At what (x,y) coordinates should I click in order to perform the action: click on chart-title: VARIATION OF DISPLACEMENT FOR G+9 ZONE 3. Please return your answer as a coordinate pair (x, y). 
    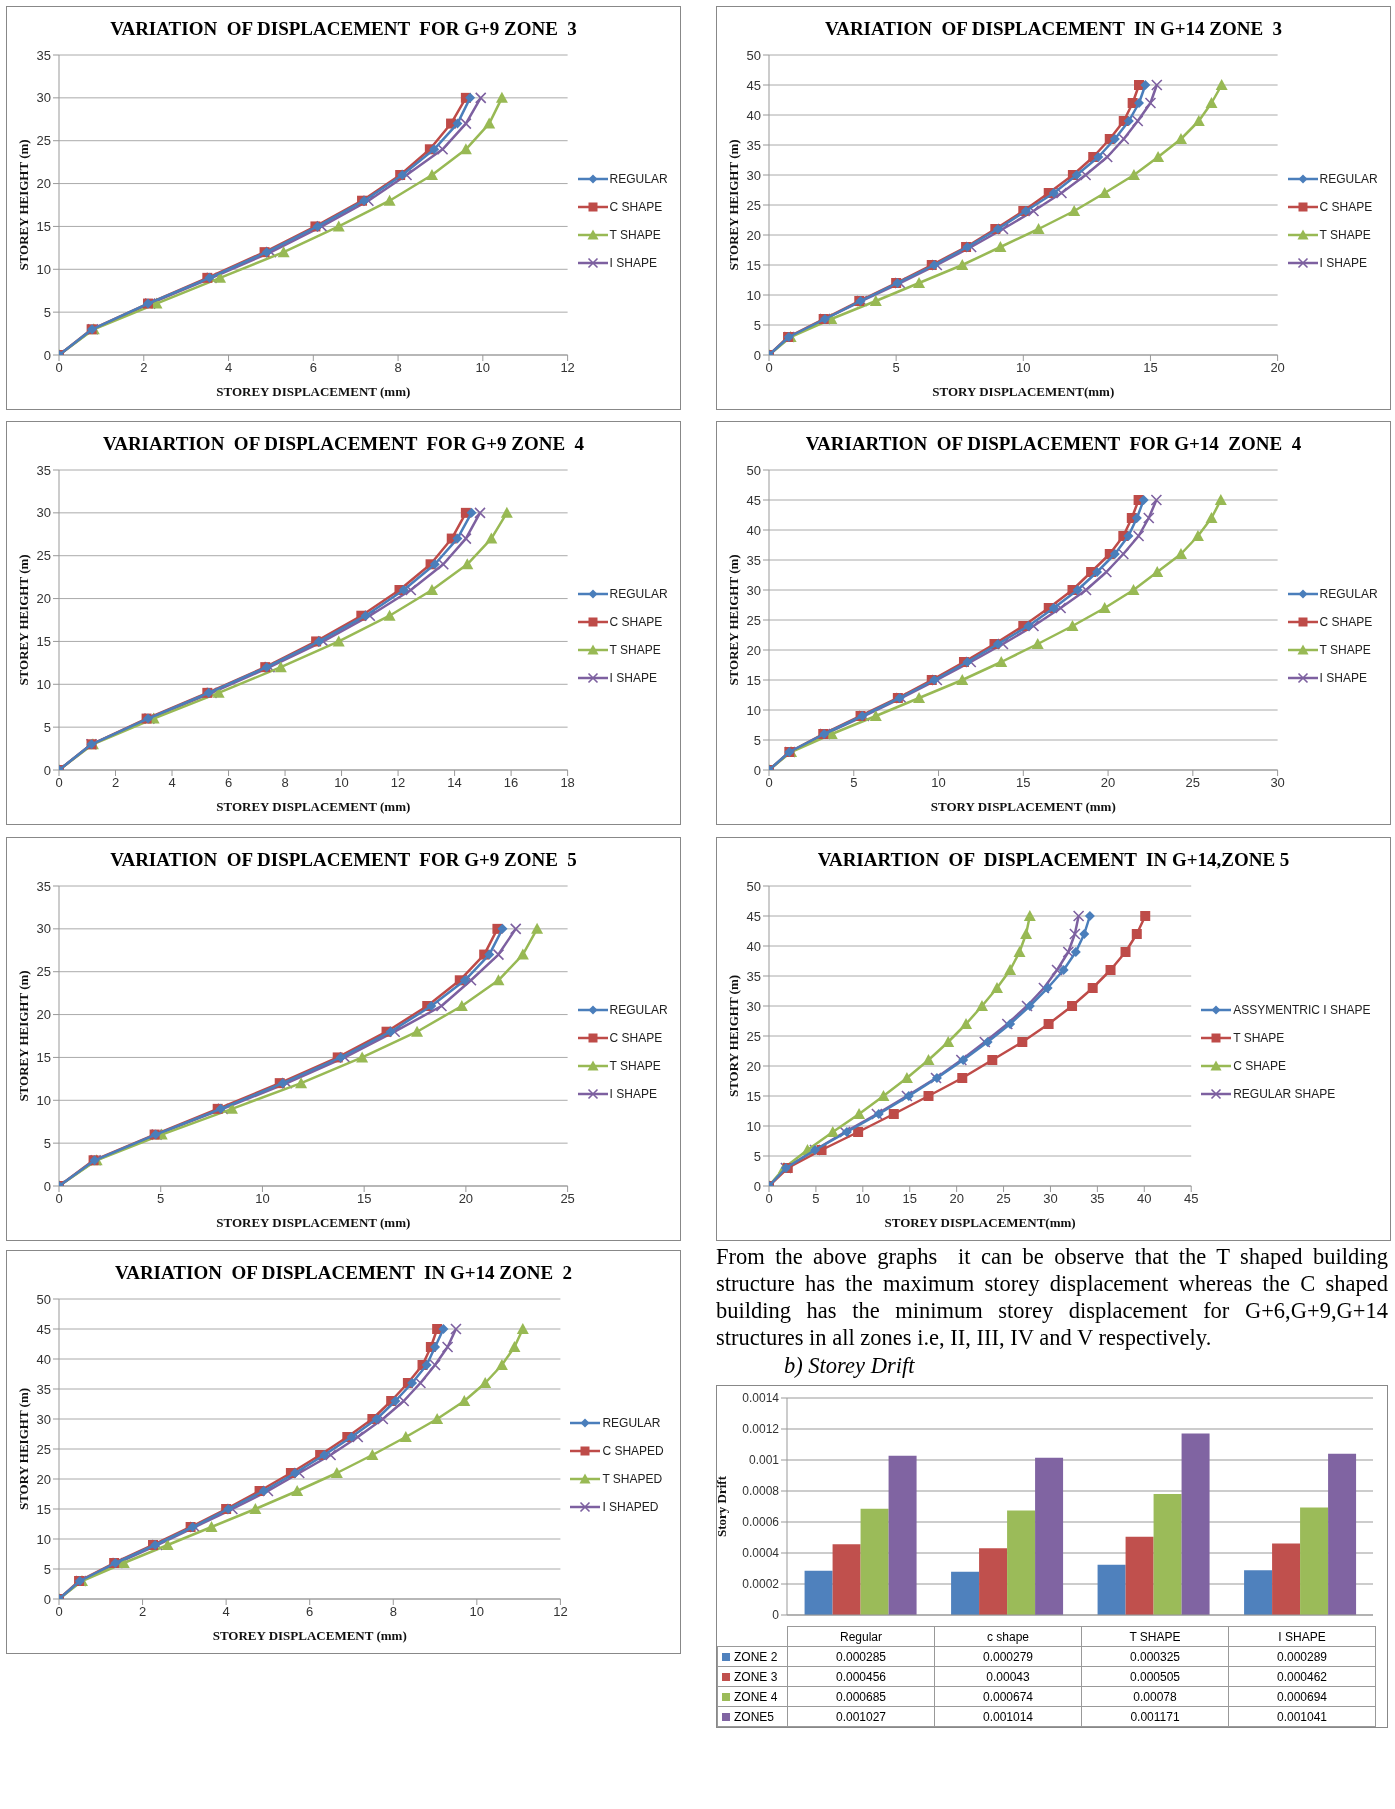
    Looking at the image, I should click on (343, 28).